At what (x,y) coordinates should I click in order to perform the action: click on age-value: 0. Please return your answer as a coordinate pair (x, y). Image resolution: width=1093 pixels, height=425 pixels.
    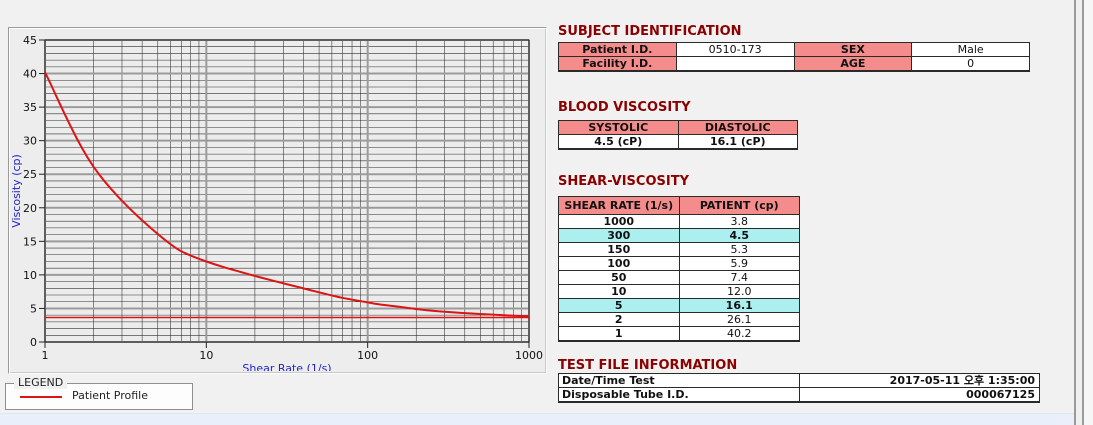
    Looking at the image, I should click on (970, 64).